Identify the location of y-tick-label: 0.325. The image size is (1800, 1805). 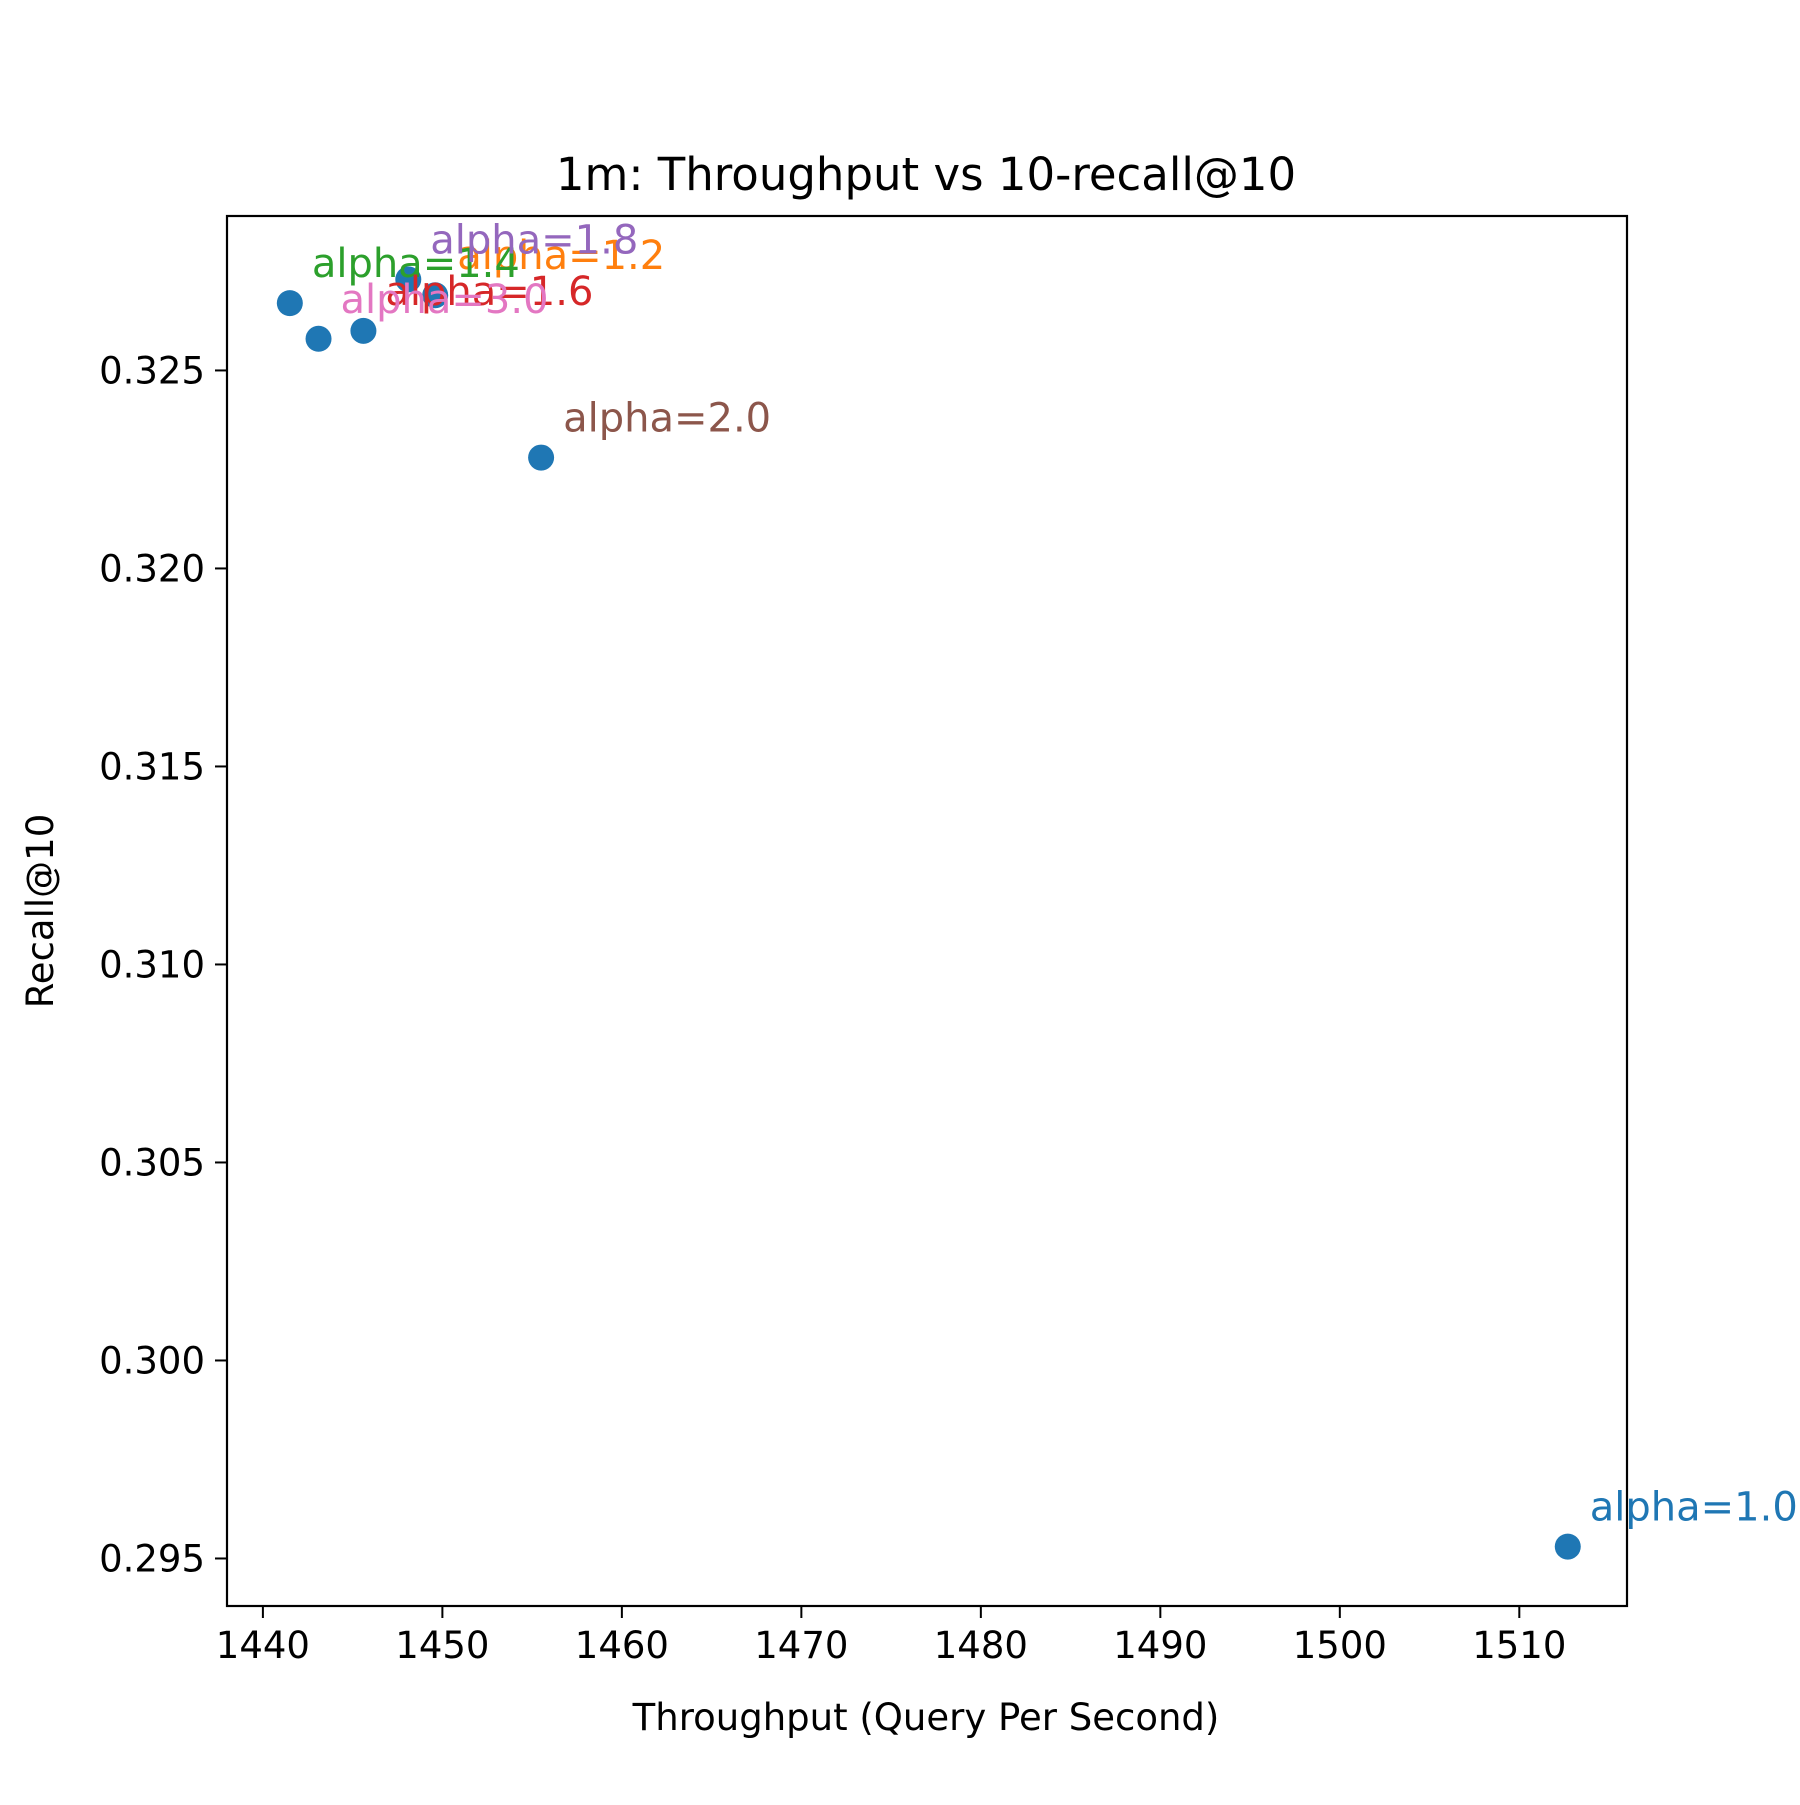
(152, 370).